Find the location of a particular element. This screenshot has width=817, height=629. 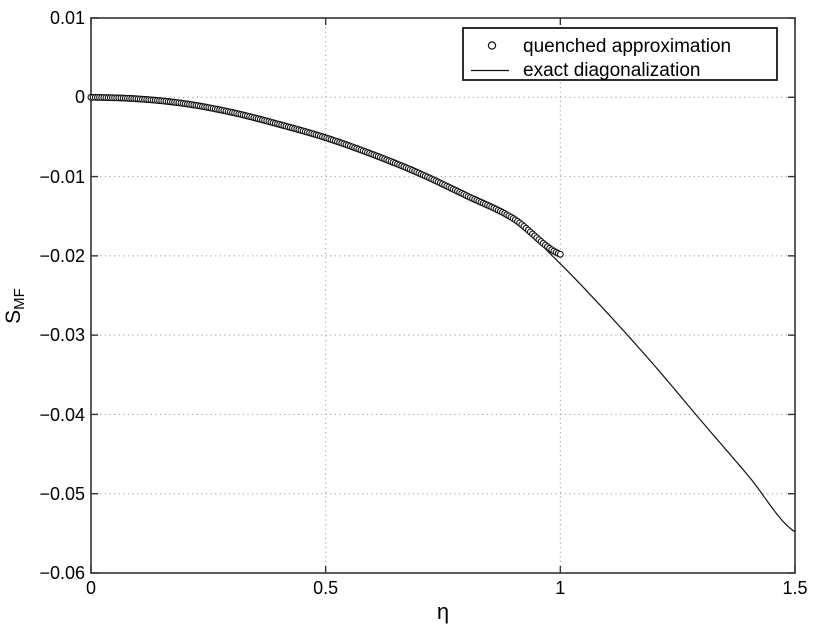

y-axis-label-base: S is located at coordinates (13, 317).